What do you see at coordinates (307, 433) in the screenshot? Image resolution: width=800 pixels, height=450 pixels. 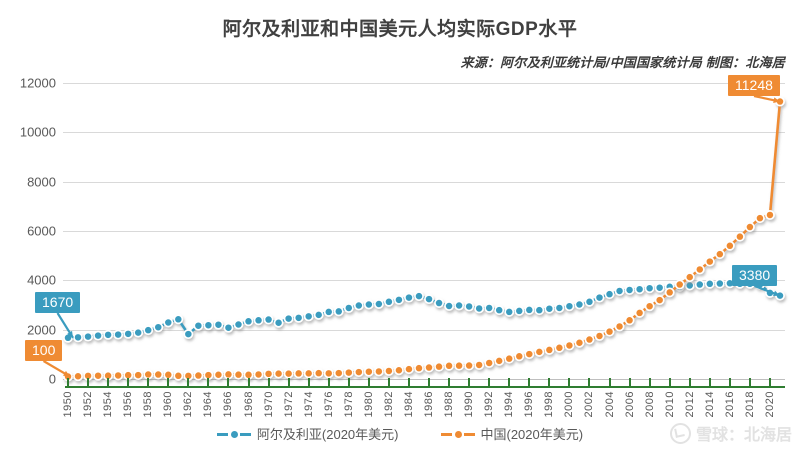 I see `legend-item-algeria: 阿尔及利亚(2020年美元)` at bounding box center [307, 433].